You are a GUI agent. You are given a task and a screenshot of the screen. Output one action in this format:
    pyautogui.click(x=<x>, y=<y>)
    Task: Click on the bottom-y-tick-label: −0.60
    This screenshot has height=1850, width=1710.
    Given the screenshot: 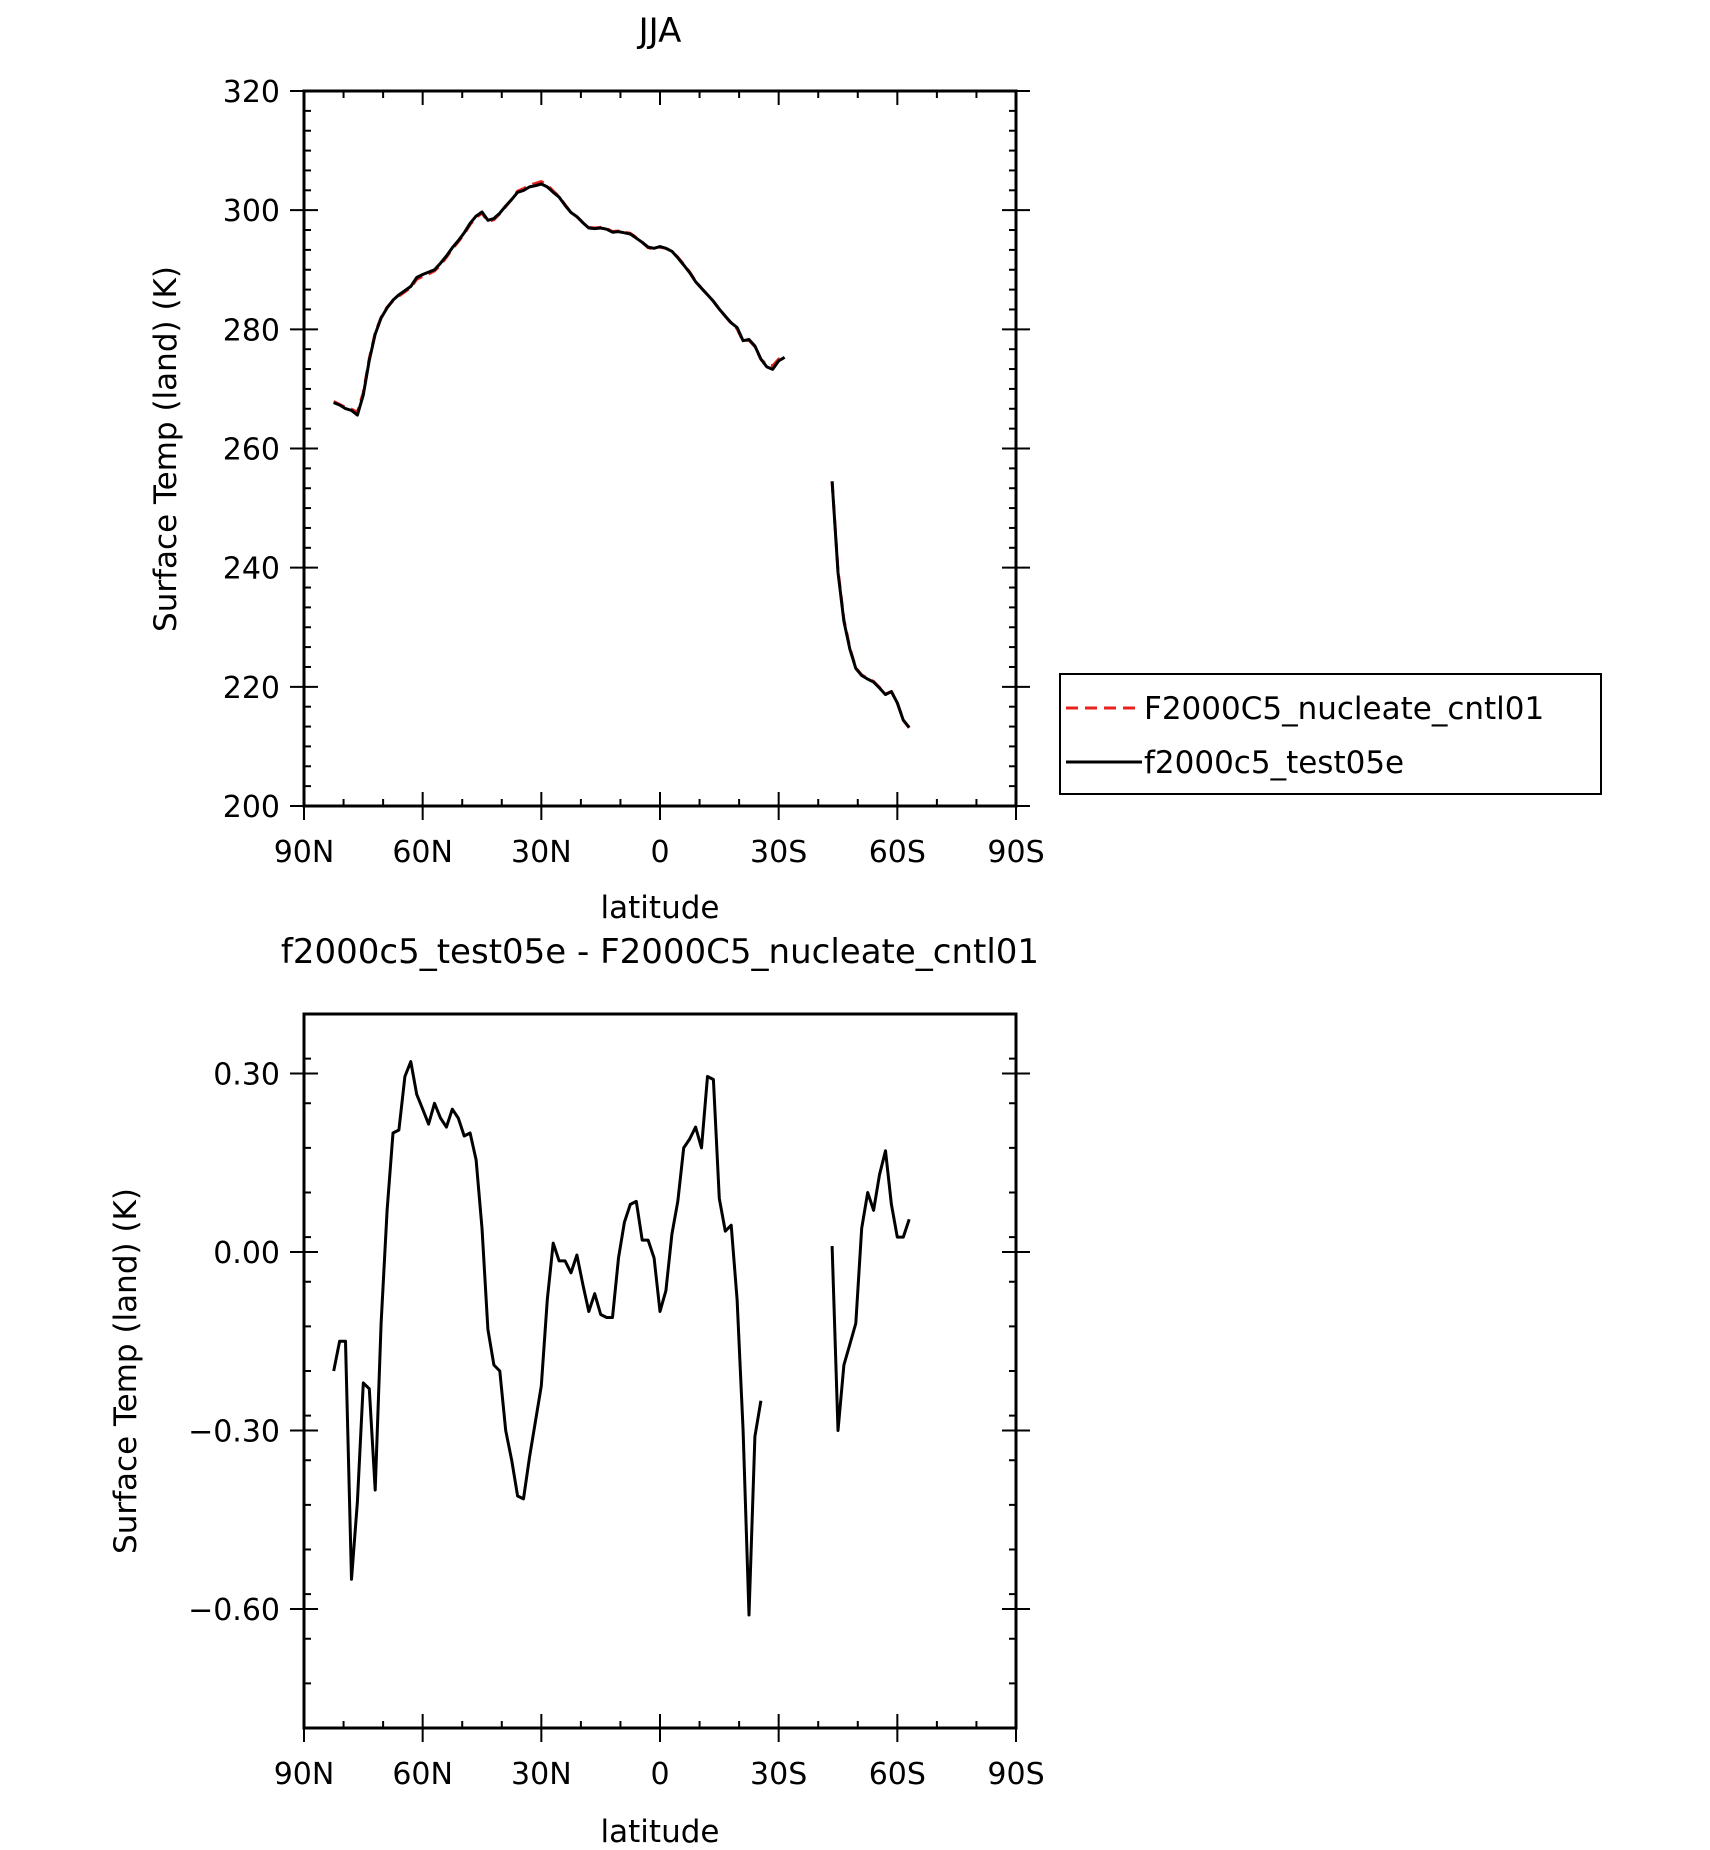 What is the action you would take?
    pyautogui.click(x=234, y=1610)
    